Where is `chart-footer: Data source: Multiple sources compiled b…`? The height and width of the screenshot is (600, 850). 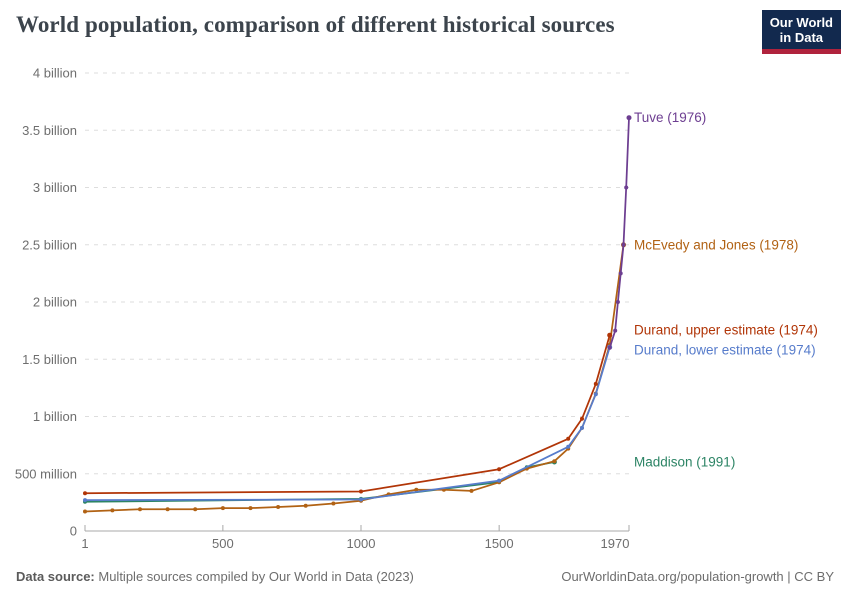
chart-footer: Data source: Multiple sources compiled b… is located at coordinates (425, 576).